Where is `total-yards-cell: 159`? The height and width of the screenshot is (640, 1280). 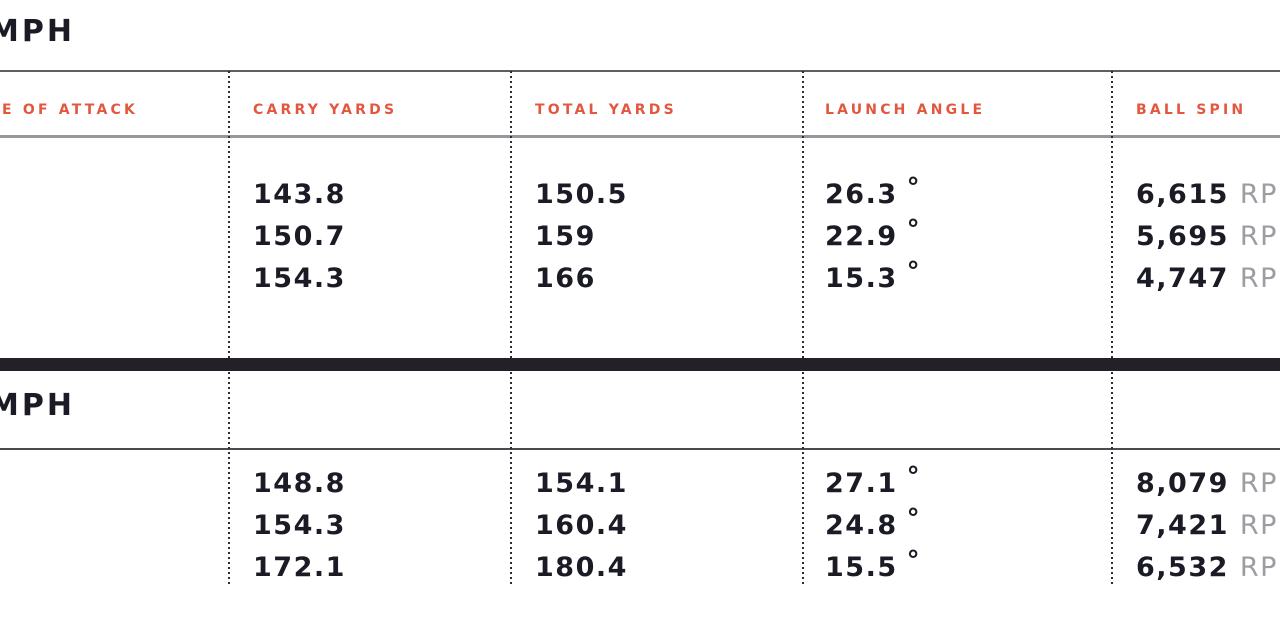 total-yards-cell: 159 is located at coordinates (565, 236).